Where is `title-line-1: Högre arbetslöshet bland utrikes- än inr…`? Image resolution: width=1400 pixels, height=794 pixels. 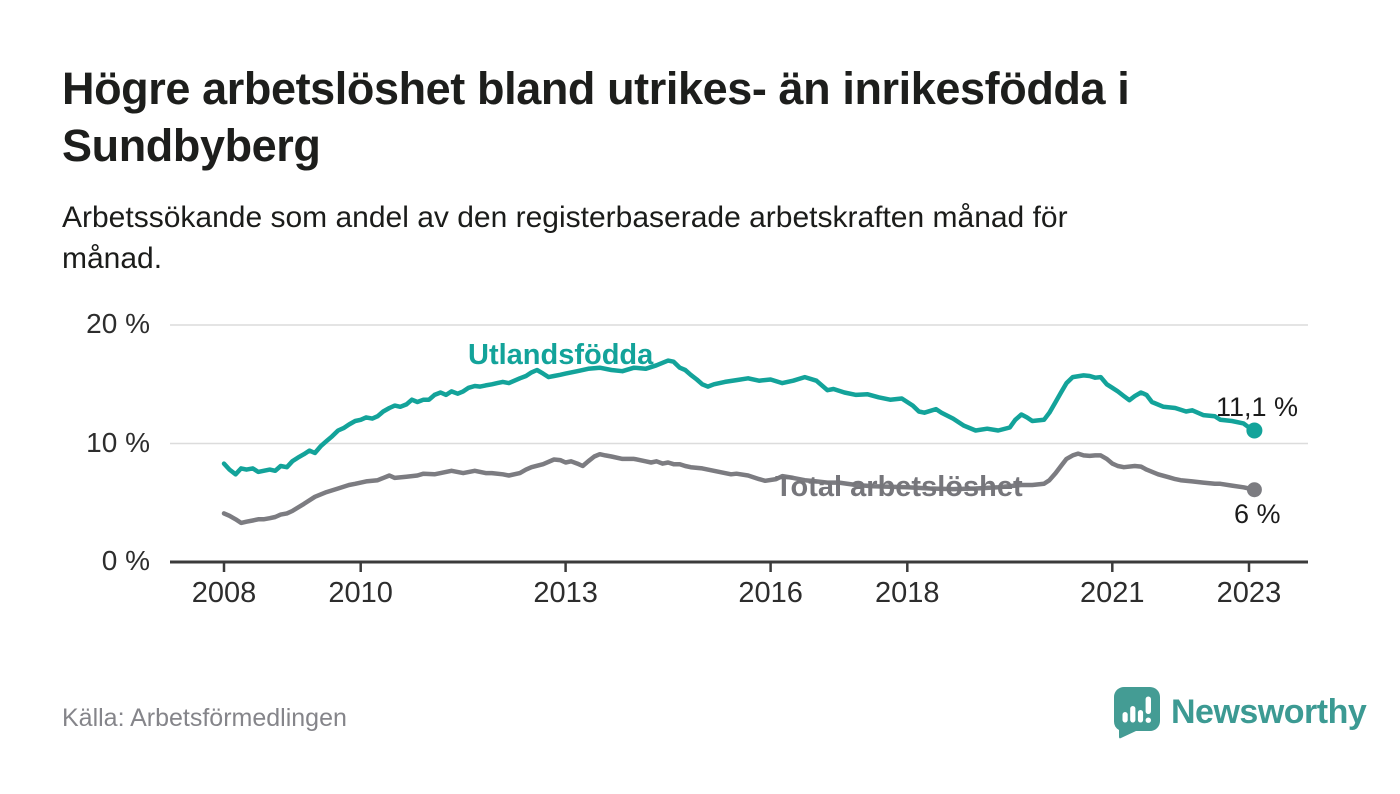
title-line-1: Högre arbetslöshet bland utrikes- än inr… is located at coordinates (596, 88).